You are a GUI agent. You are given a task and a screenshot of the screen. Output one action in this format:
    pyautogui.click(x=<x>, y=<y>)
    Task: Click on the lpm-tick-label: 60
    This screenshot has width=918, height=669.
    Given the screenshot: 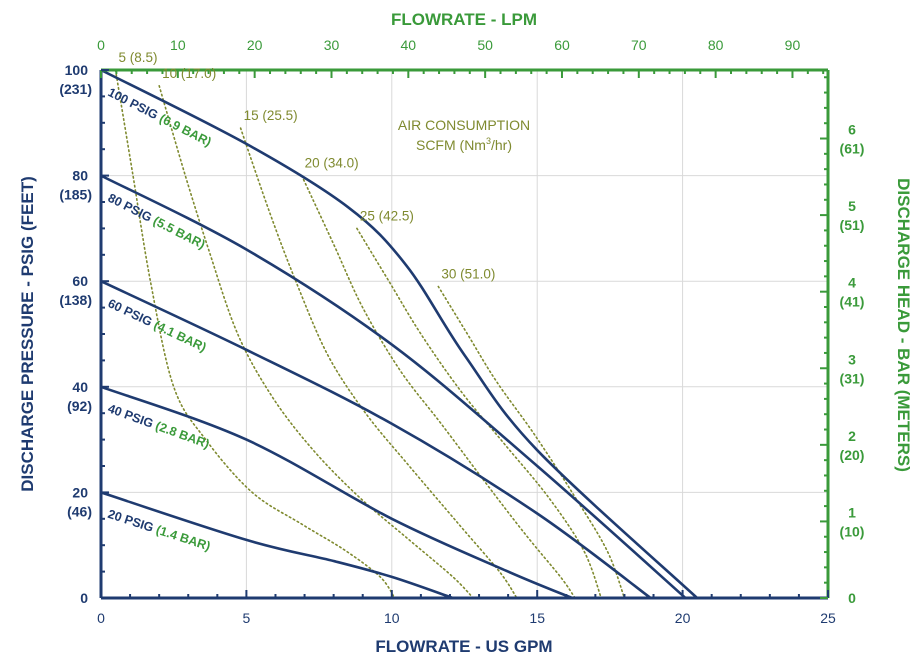 What is the action you would take?
    pyautogui.click(x=562, y=45)
    